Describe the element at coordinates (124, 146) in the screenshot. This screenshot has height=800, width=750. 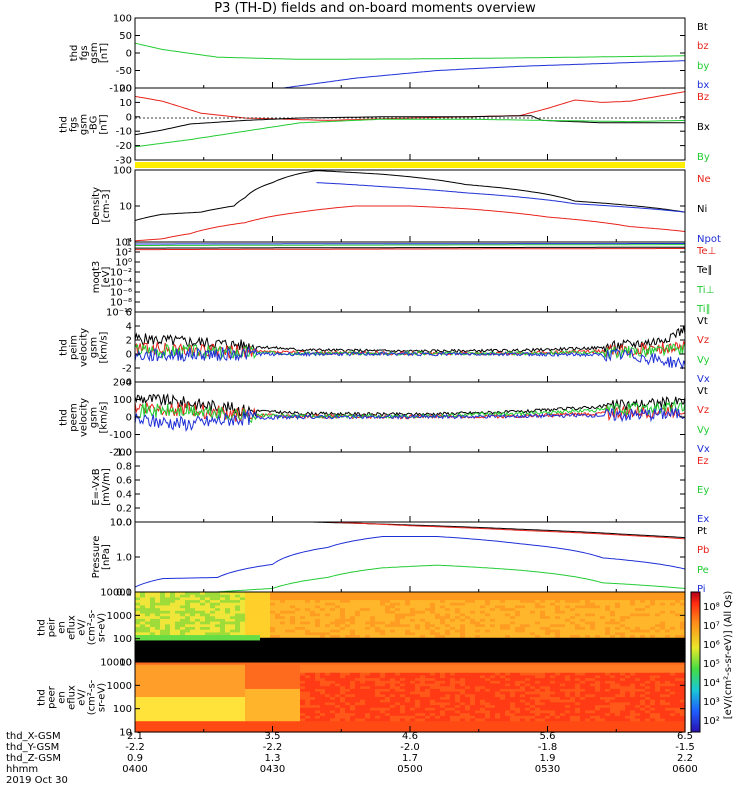
I see `ytick-label: -20` at that location.